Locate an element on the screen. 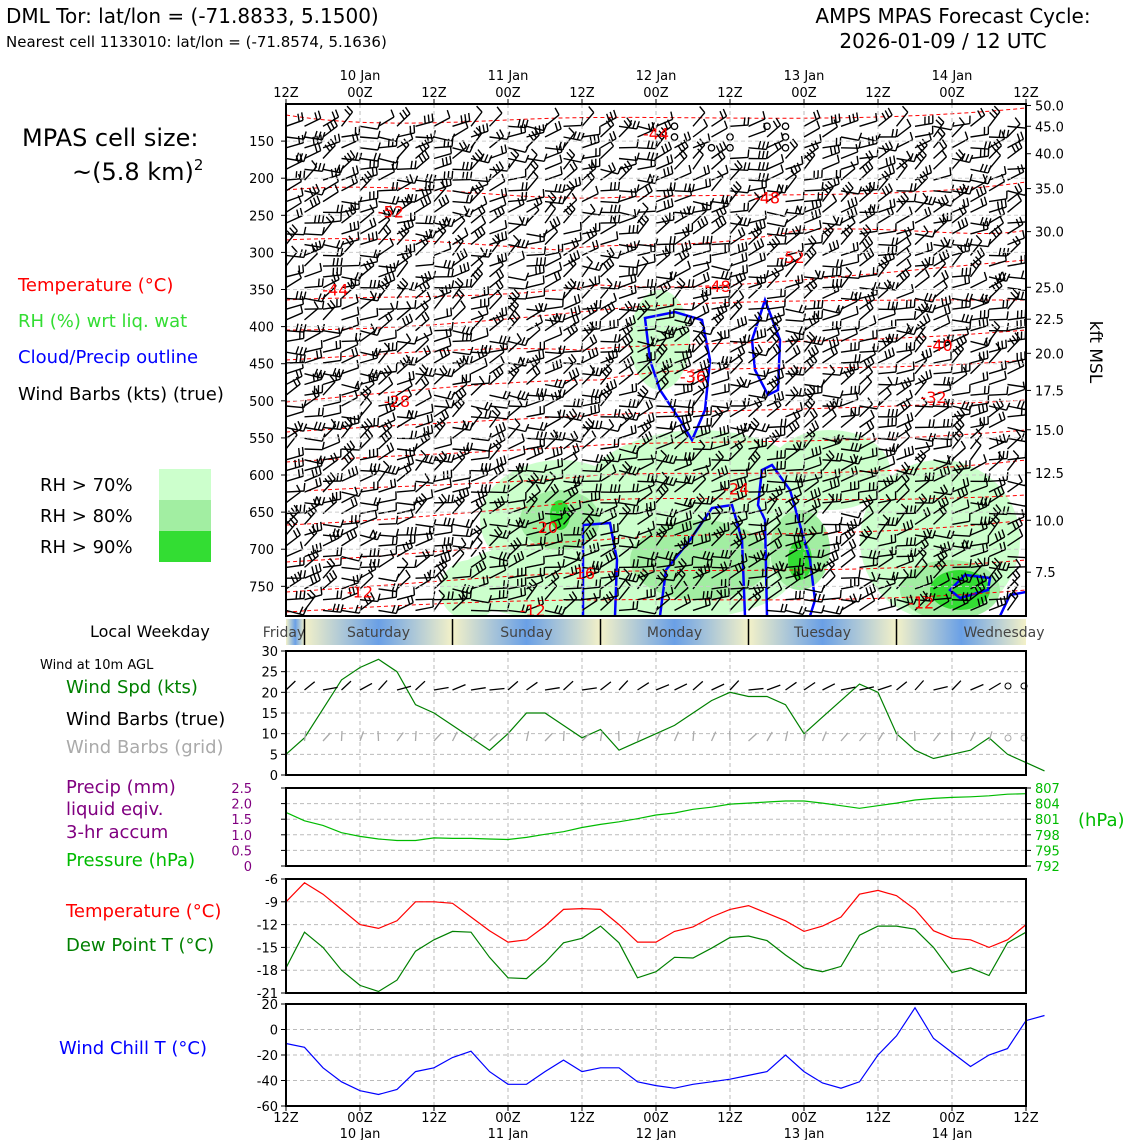 The height and width of the screenshot is (1140, 1140). height-tick-label: 10.0 is located at coordinates (1049, 521).